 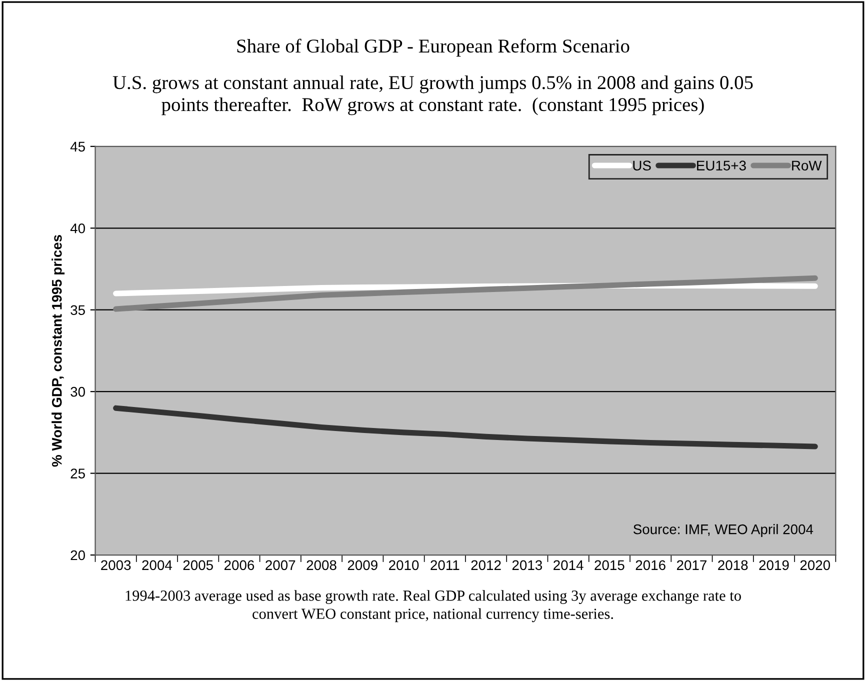 I want to click on legend-label: RoW, so click(x=807, y=165).